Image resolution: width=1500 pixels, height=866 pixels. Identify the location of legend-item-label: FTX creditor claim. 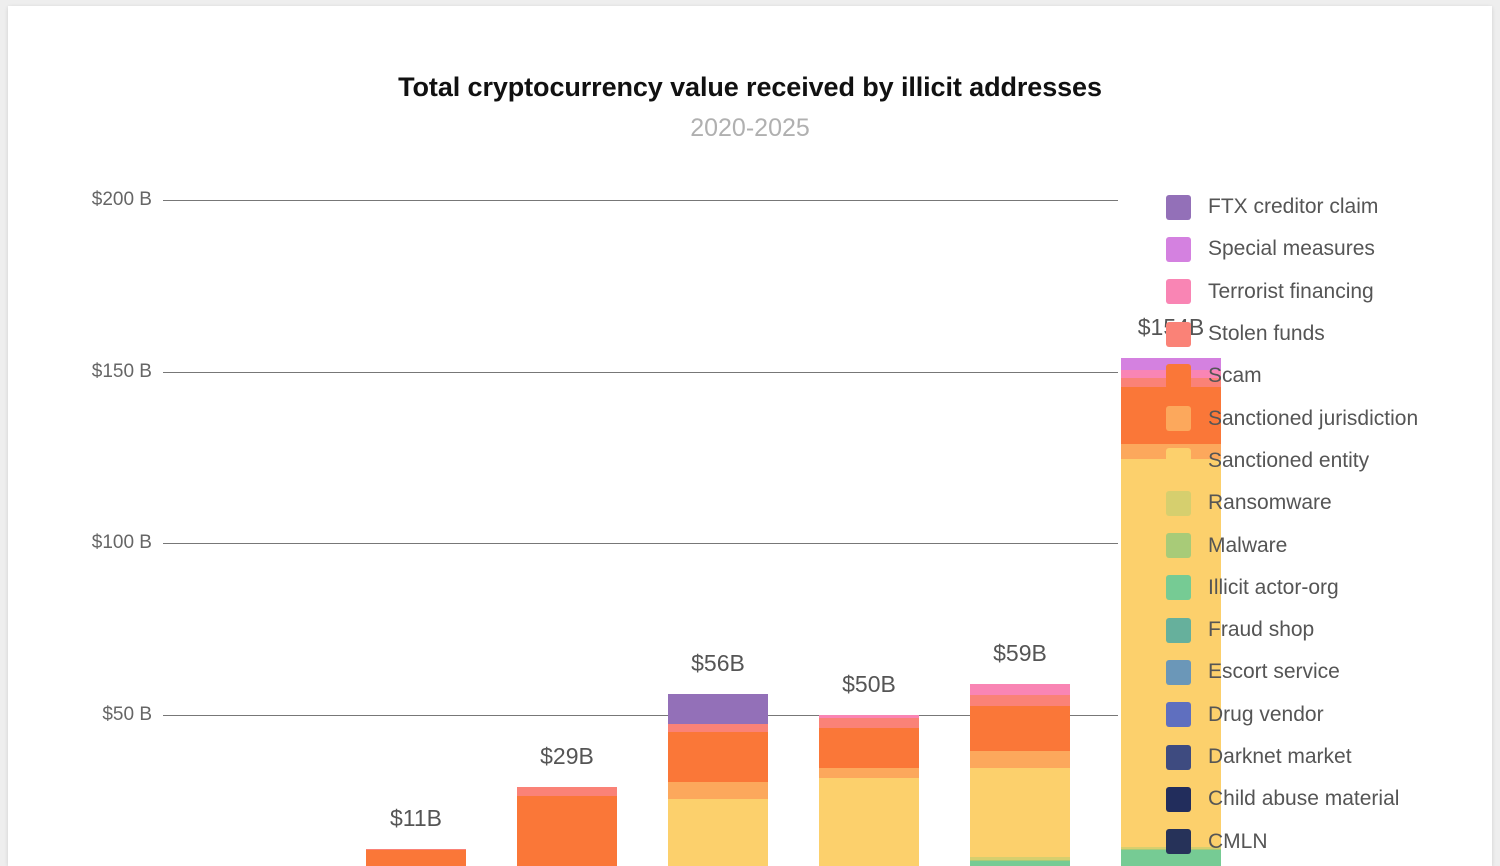
(1293, 207).